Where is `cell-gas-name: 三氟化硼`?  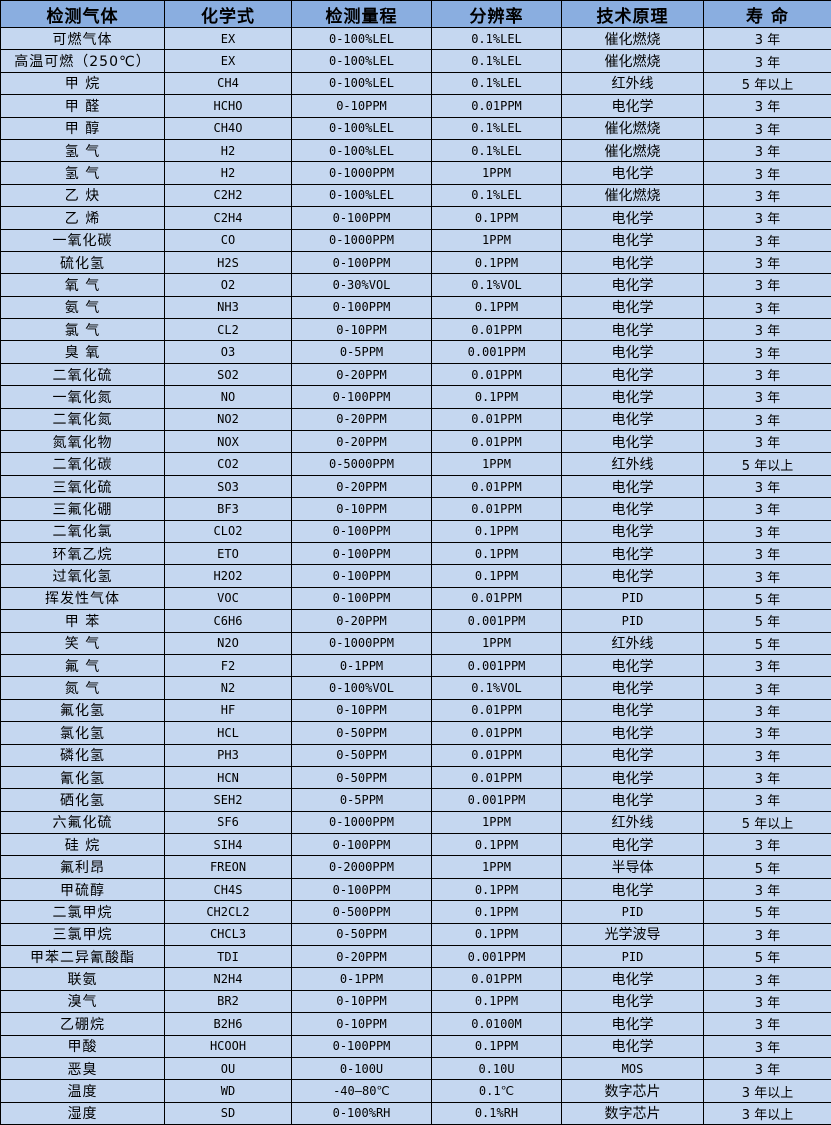 cell-gas-name: 三氟化硼 is located at coordinates (83, 509).